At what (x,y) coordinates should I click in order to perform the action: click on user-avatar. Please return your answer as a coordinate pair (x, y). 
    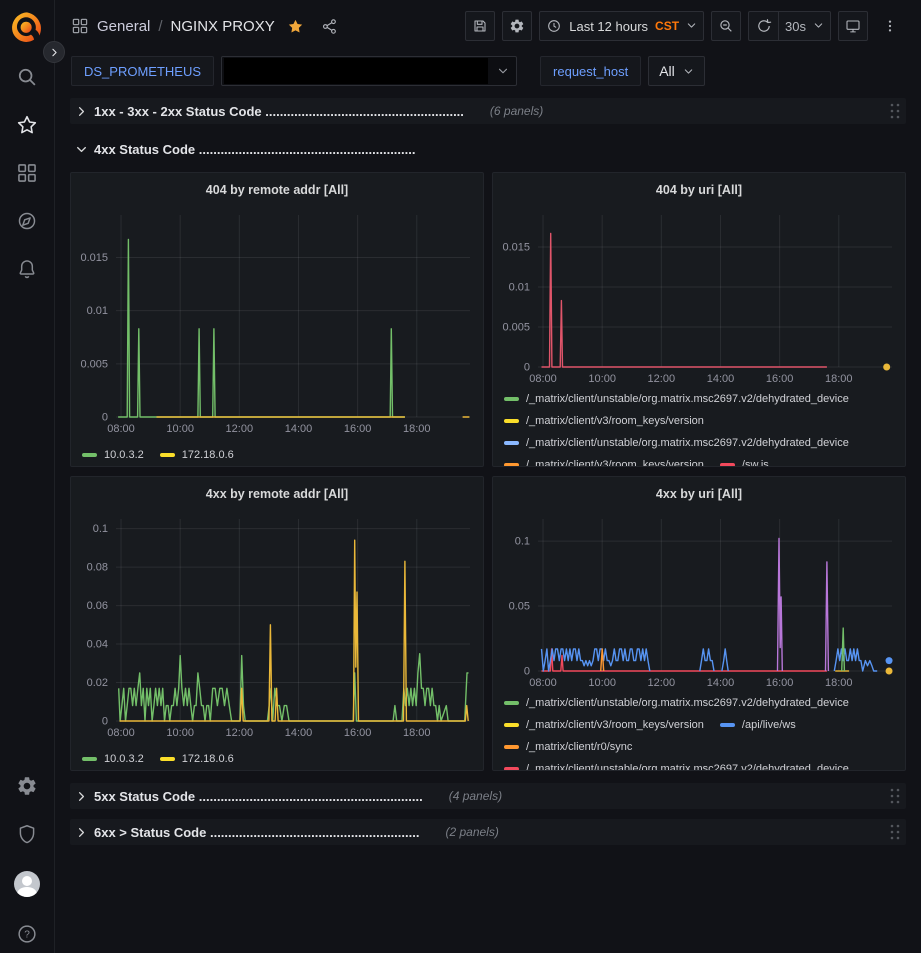
    Looking at the image, I should click on (27, 884).